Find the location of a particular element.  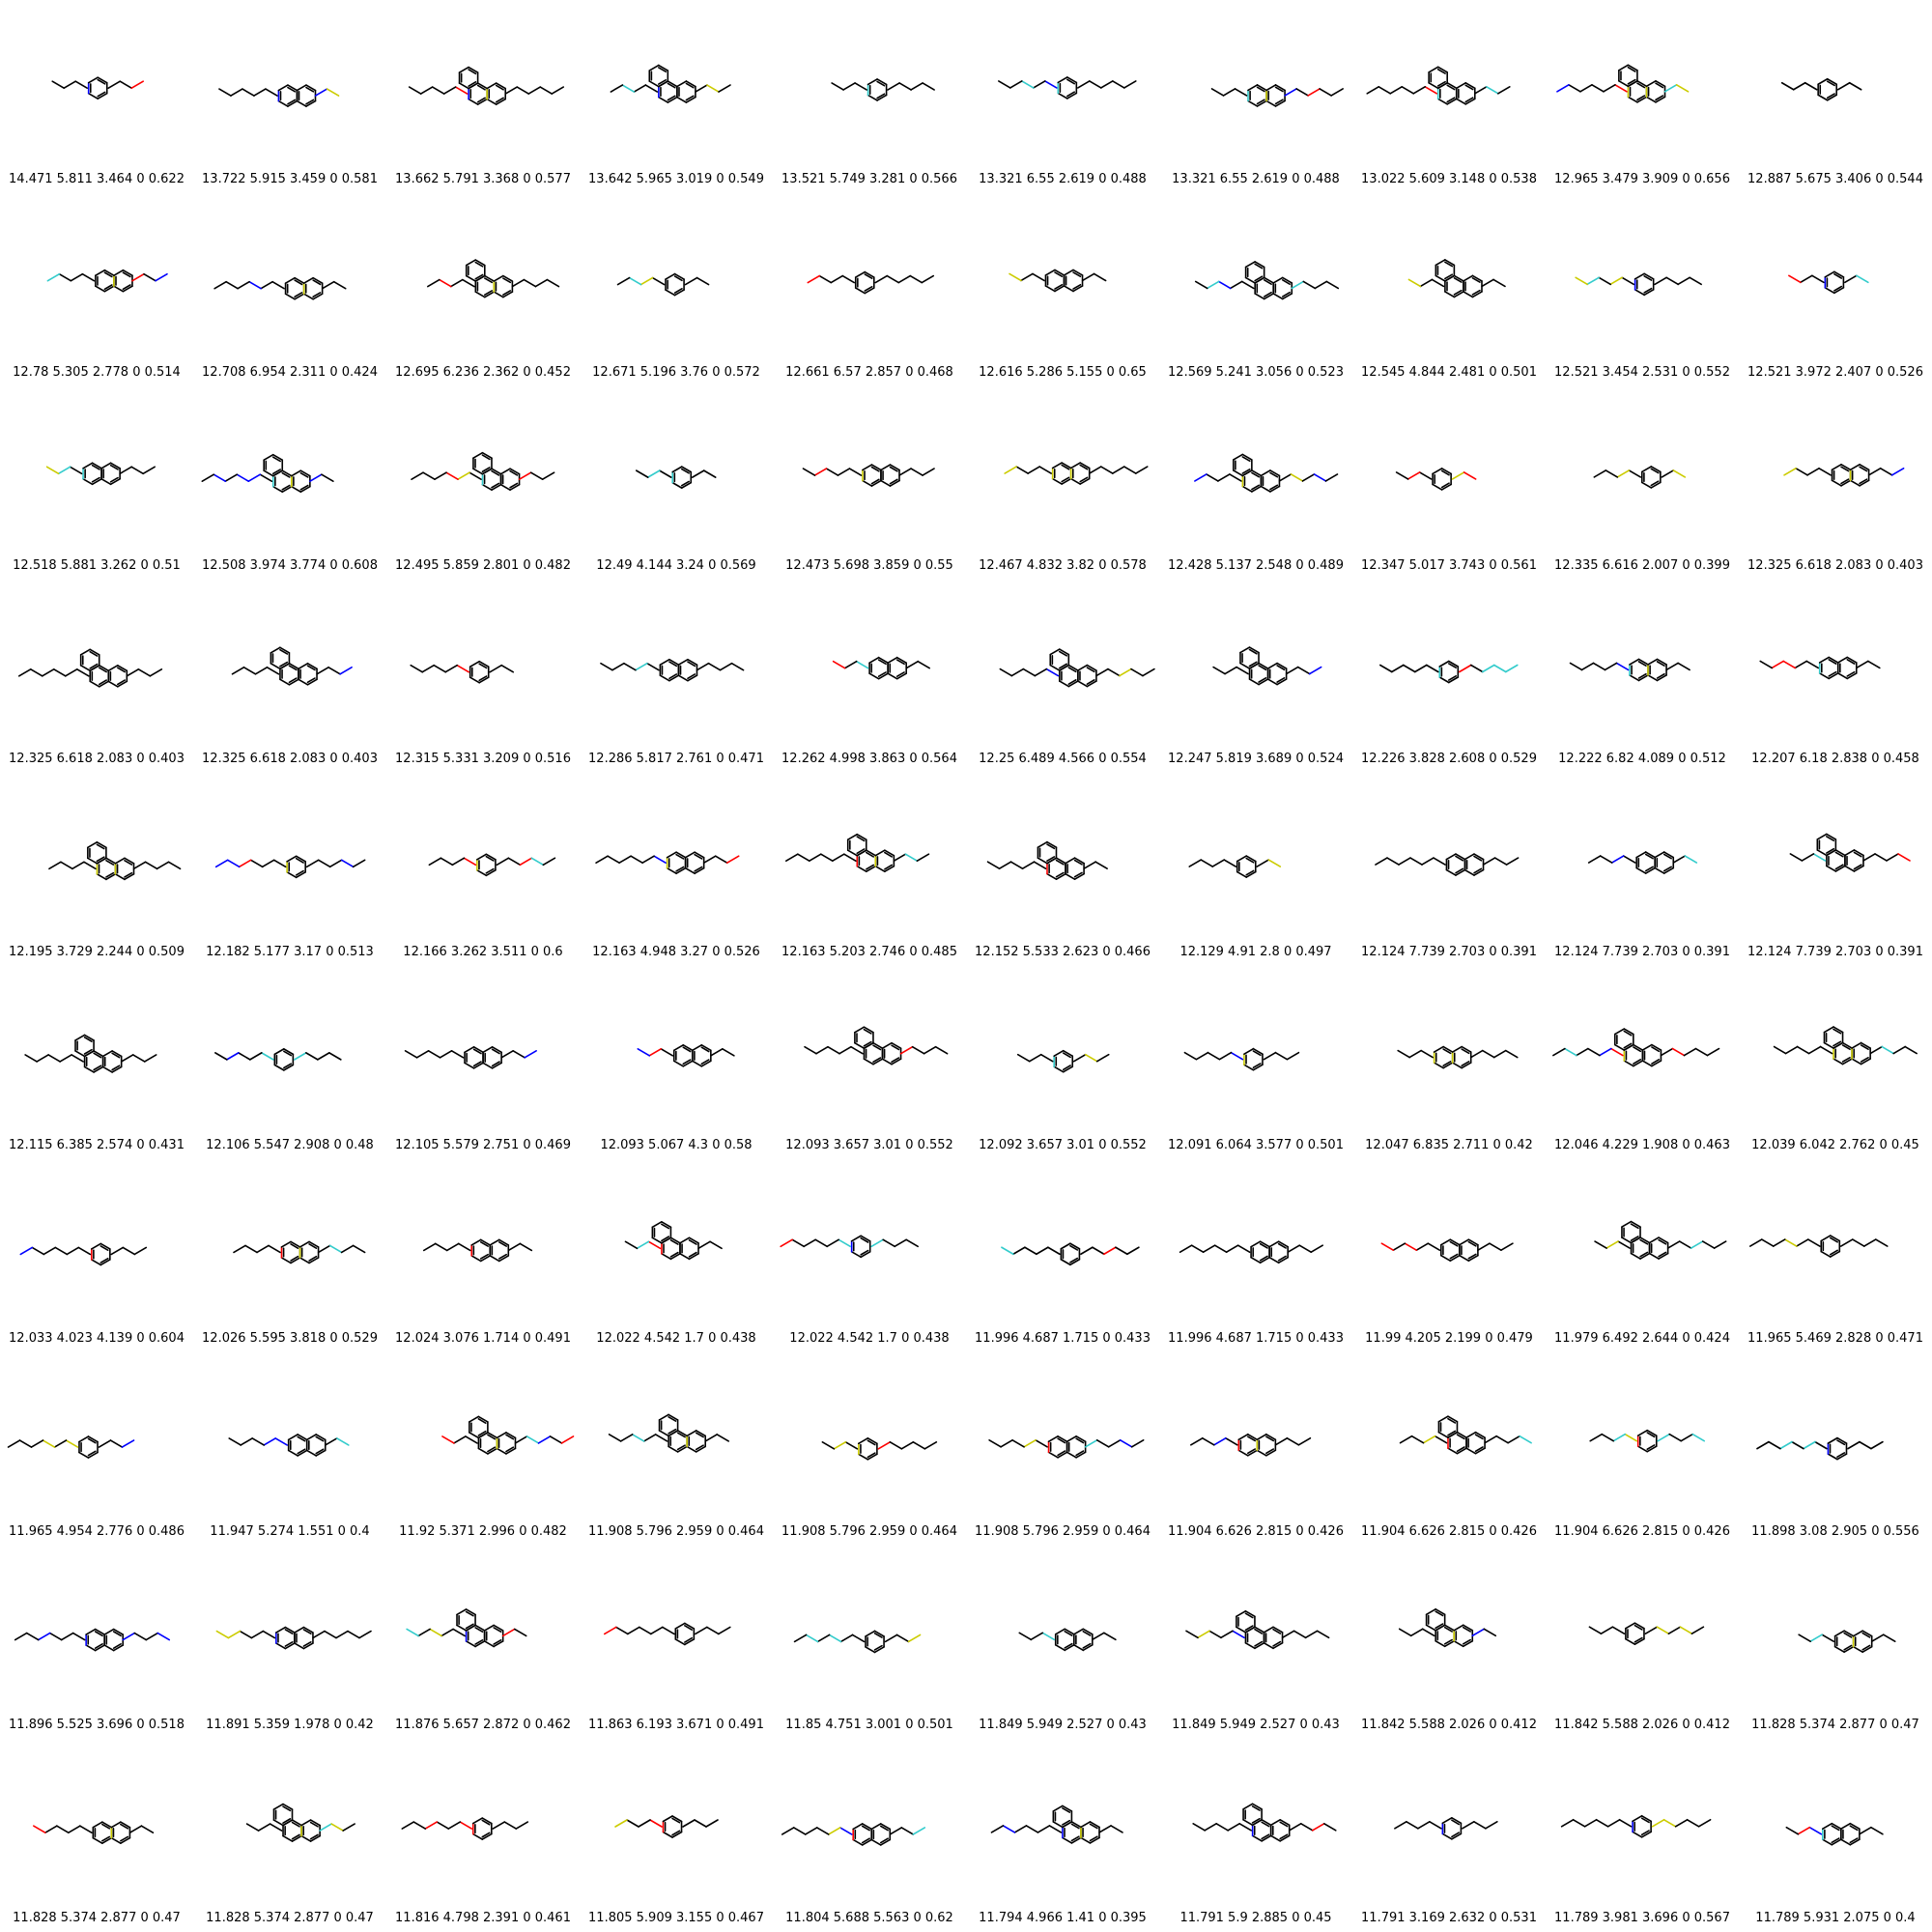

molecule-cell: 12.093 5.067 4.3 0 0.58 is located at coordinates (676, 1062).